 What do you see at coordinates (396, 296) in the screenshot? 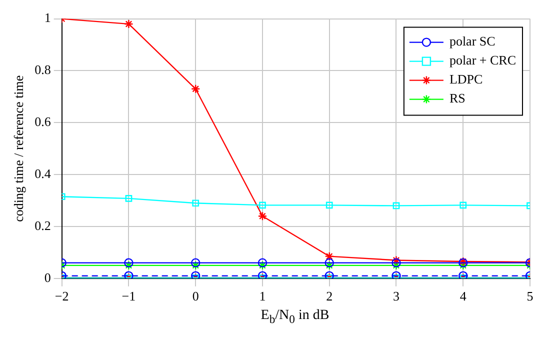
I see `x-tick-label: 3` at bounding box center [396, 296].